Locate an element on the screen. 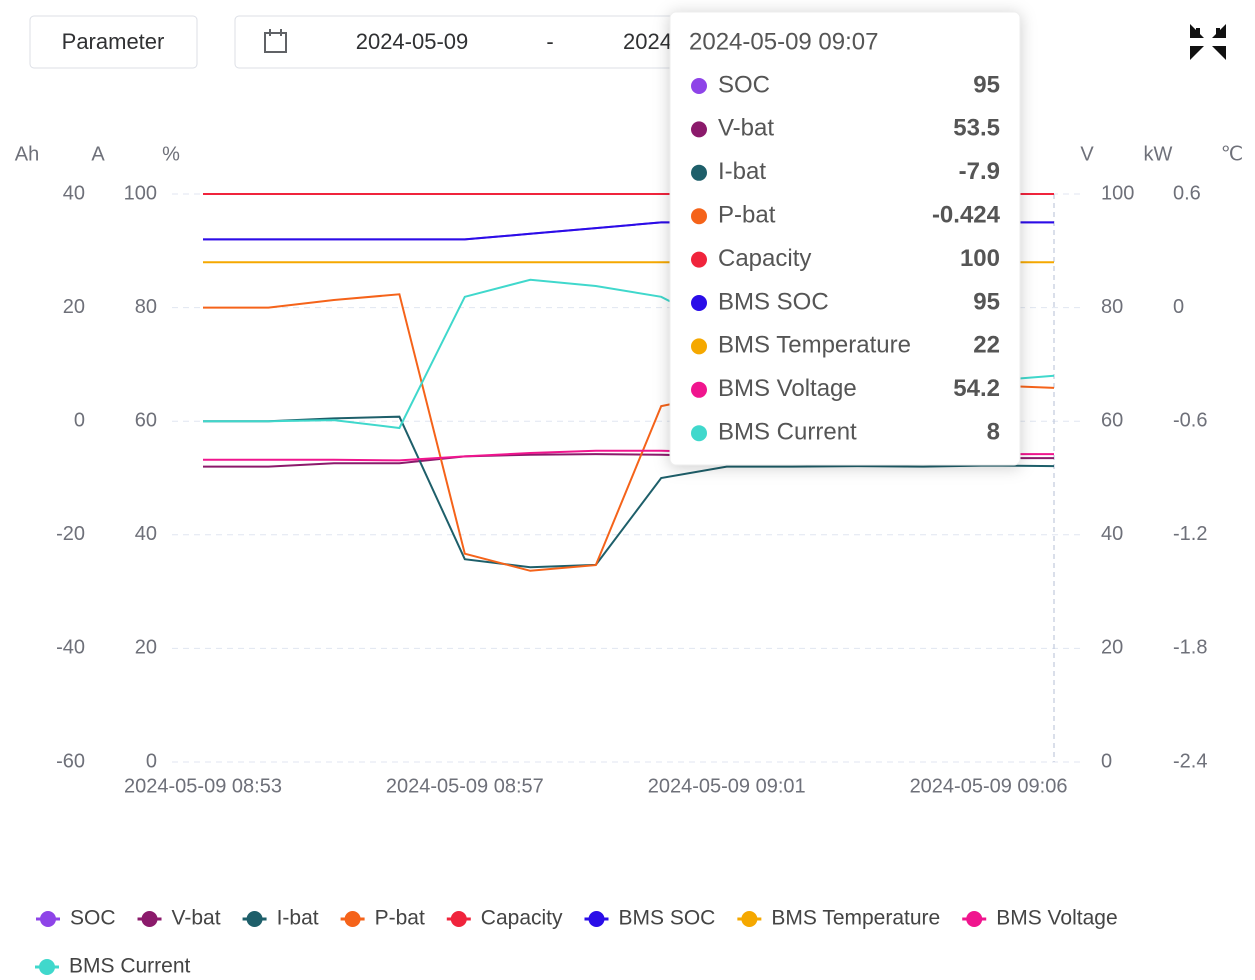  tooltip-value: 53.5 is located at coordinates (976, 128).